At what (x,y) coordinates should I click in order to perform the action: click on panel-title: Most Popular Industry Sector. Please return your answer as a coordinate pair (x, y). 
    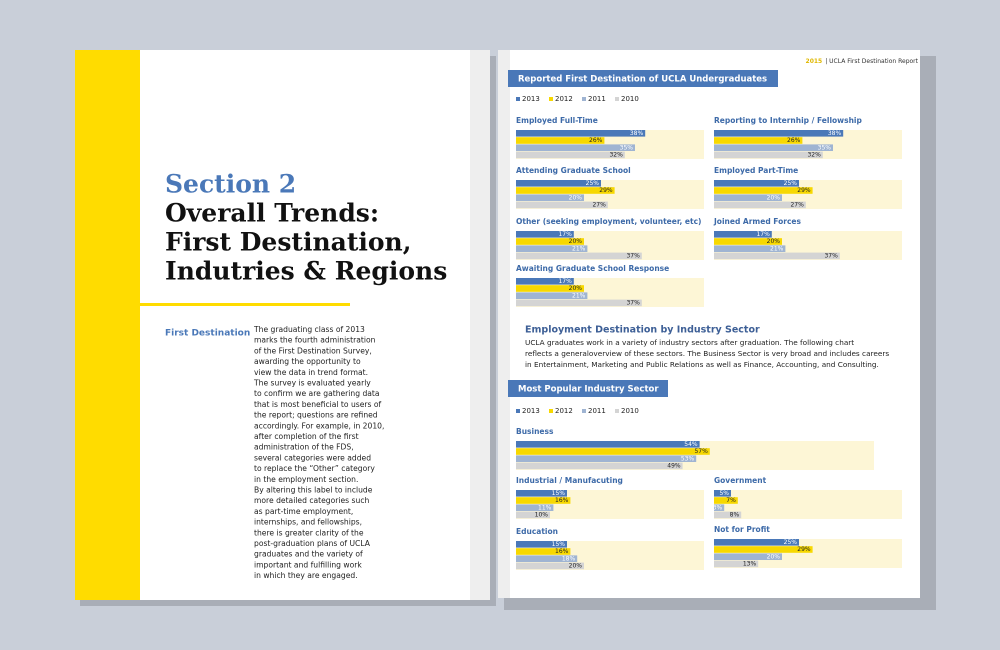
    Looking at the image, I should click on (588, 390).